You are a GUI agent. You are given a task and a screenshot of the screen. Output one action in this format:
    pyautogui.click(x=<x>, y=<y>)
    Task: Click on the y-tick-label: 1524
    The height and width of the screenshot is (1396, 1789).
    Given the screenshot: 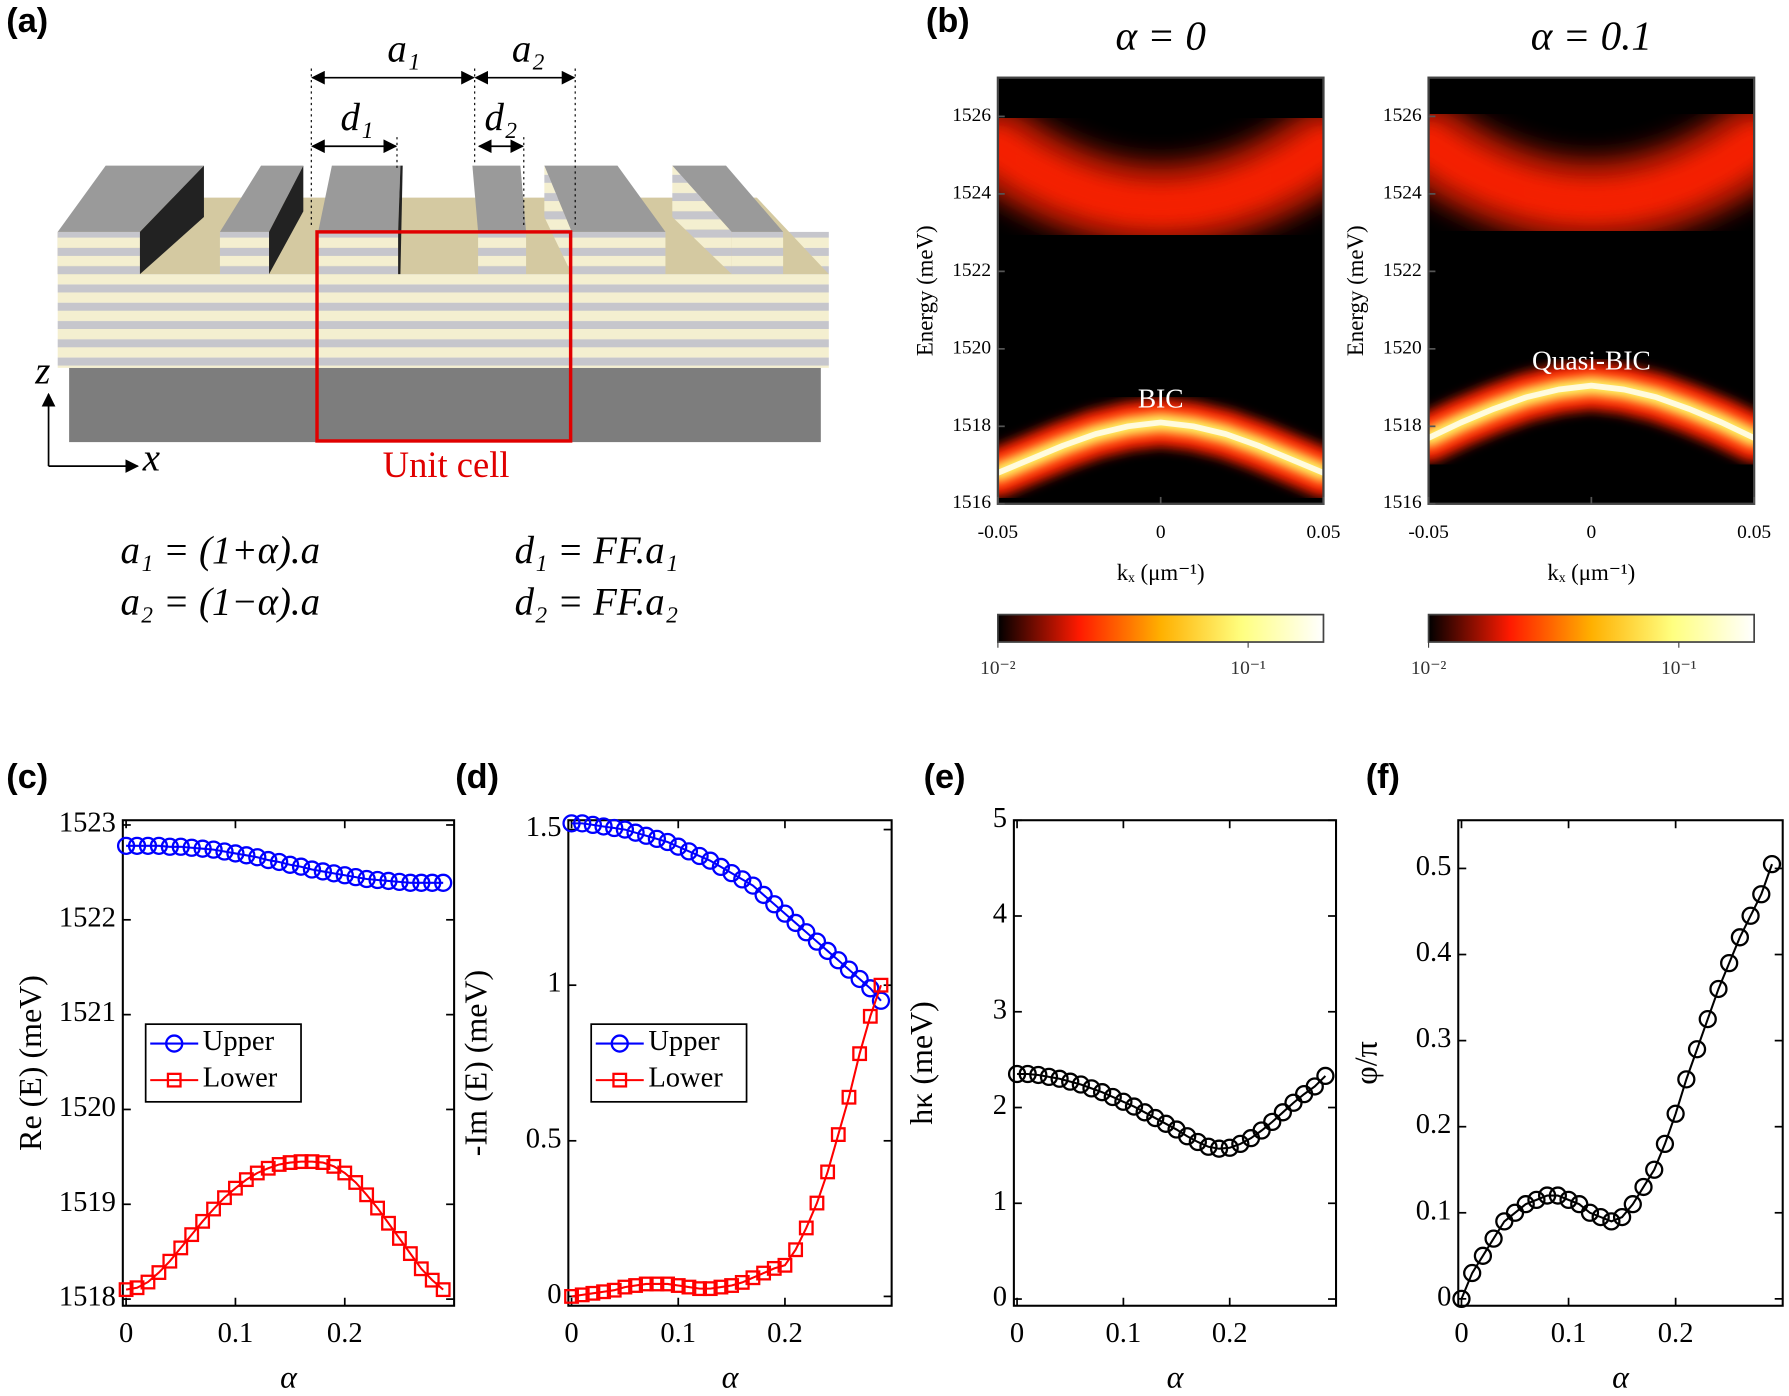 What is the action you would take?
    pyautogui.click(x=971, y=192)
    